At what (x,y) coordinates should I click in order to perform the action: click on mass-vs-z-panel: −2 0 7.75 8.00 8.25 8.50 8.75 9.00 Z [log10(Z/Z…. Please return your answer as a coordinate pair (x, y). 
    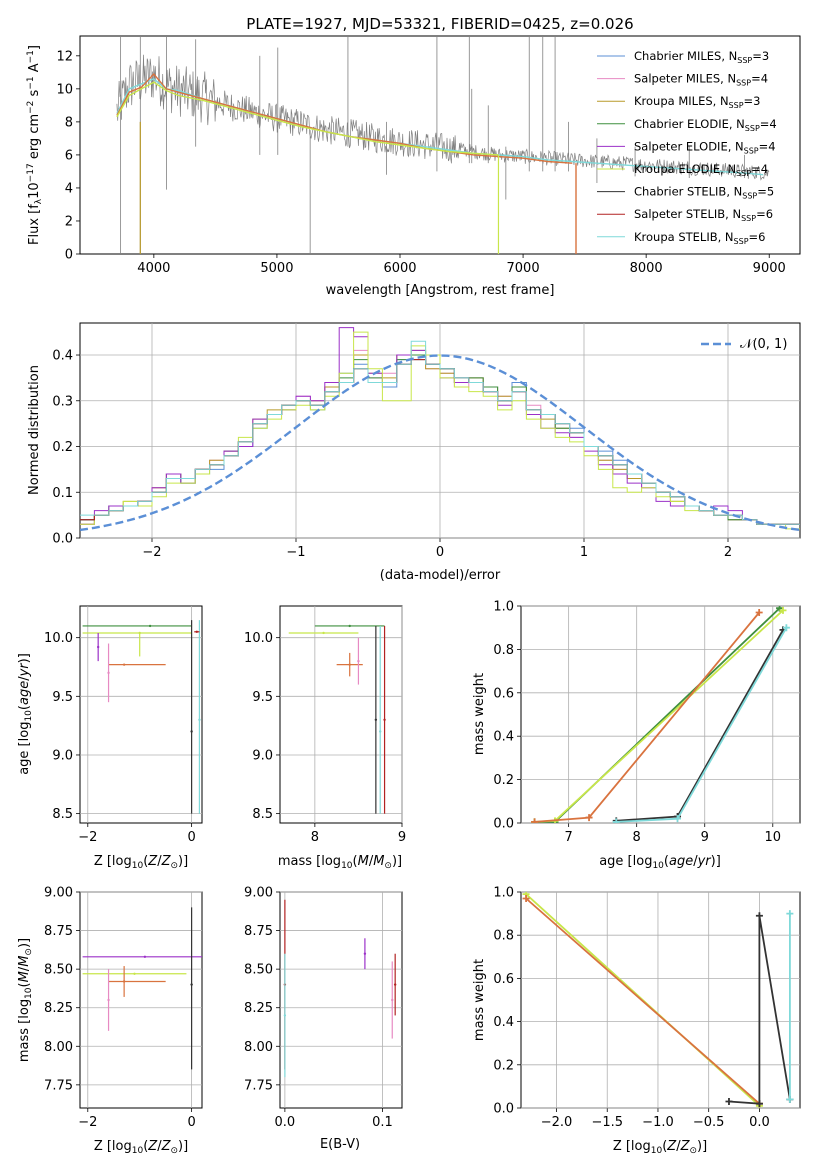
    Looking at the image, I should click on (111, 1021).